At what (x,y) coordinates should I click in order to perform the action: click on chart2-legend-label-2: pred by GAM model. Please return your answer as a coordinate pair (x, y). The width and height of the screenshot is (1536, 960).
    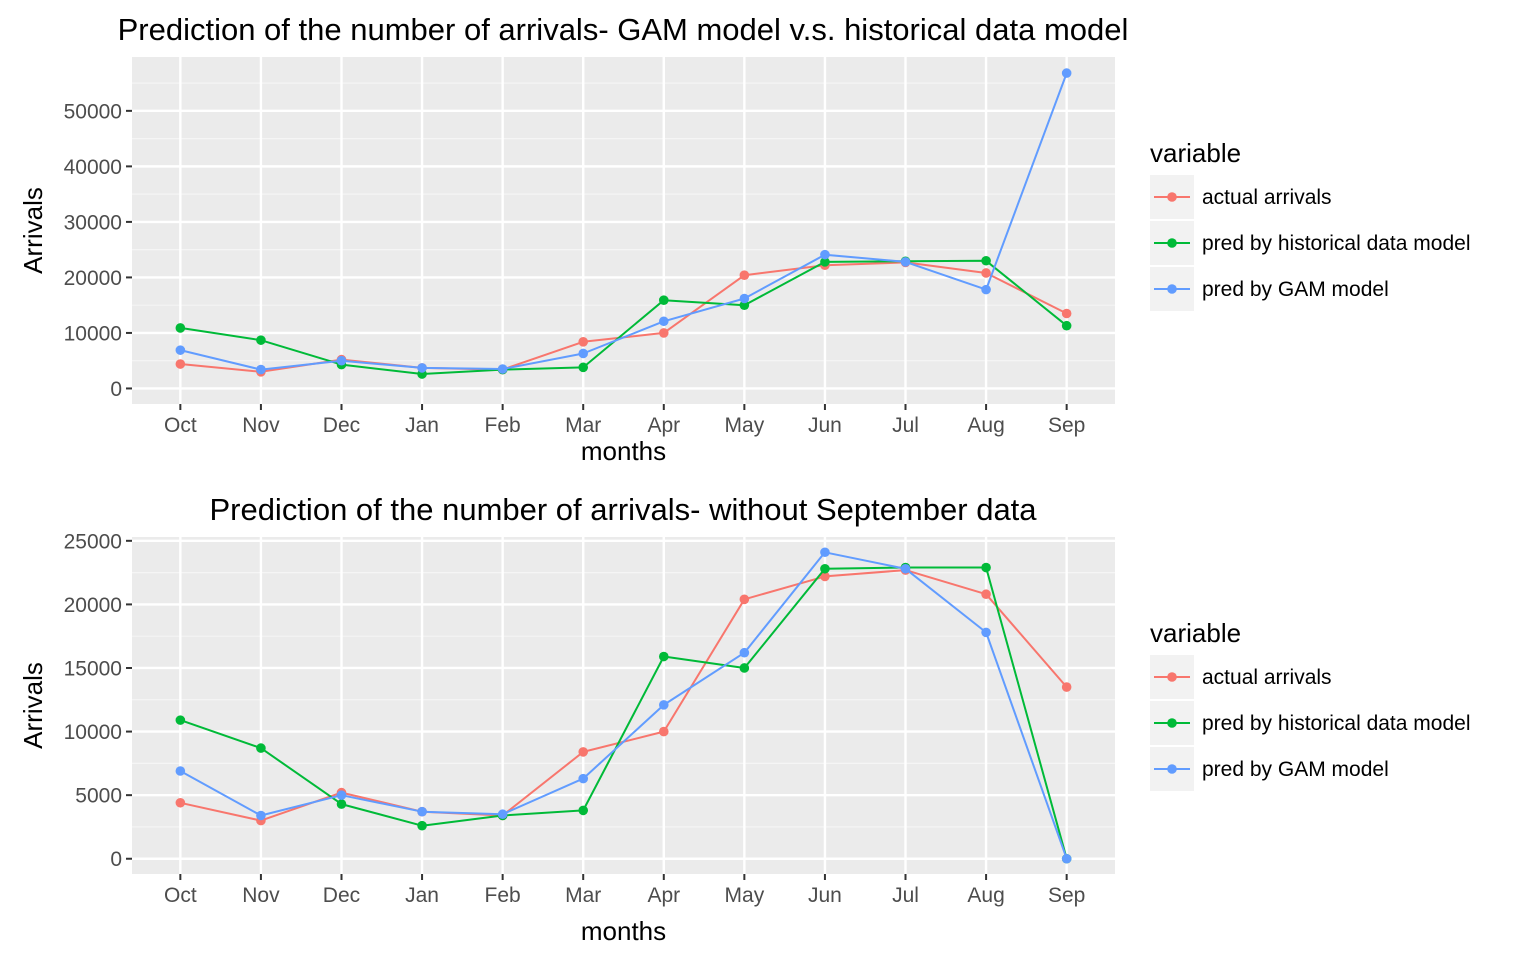
    Looking at the image, I should click on (1295, 769).